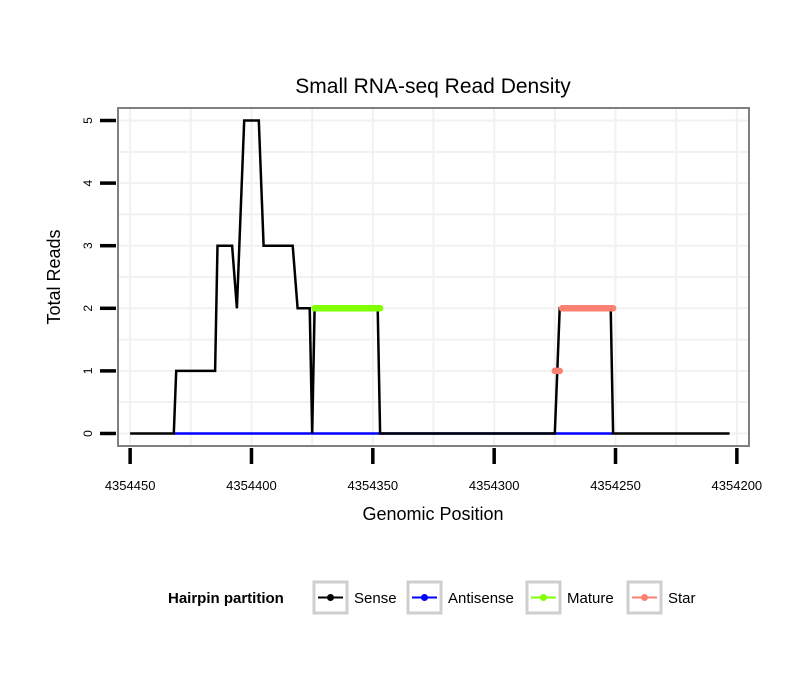 Image resolution: width=810 pixels, height=695 pixels. I want to click on x-tick-label: 4354350, so click(373, 485).